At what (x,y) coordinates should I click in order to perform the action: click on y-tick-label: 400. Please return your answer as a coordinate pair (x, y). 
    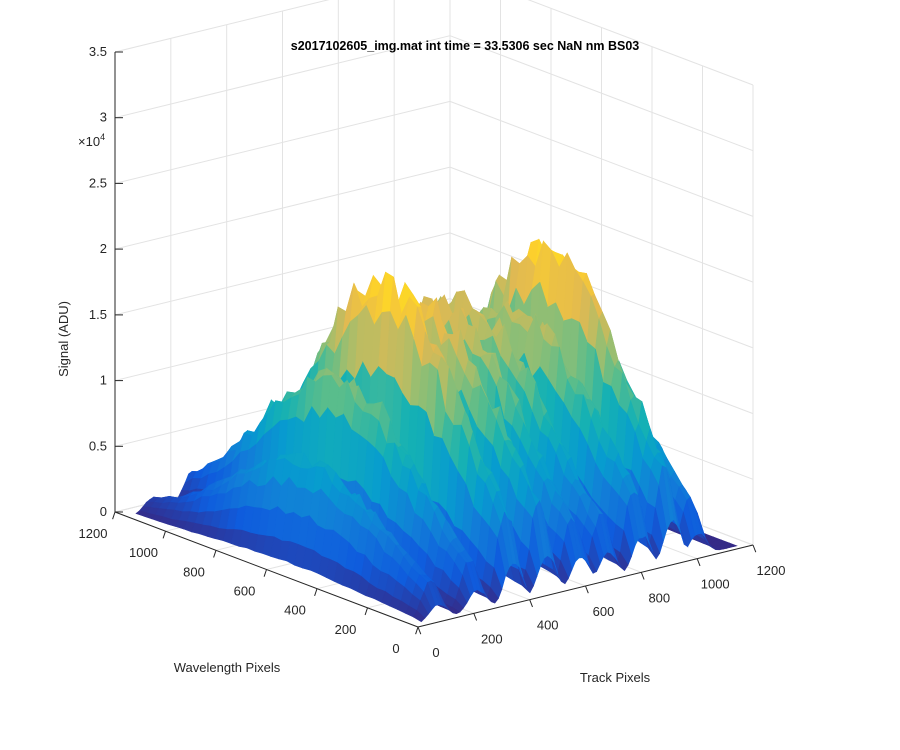
    Looking at the image, I should click on (295, 610).